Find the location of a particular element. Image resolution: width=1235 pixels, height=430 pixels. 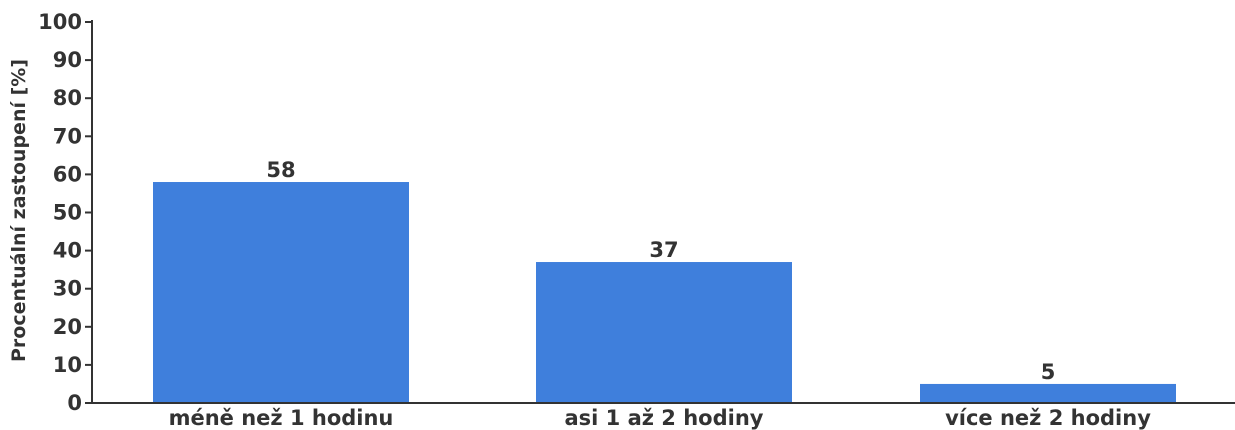

y-tick-label: 10 is located at coordinates (67, 365).